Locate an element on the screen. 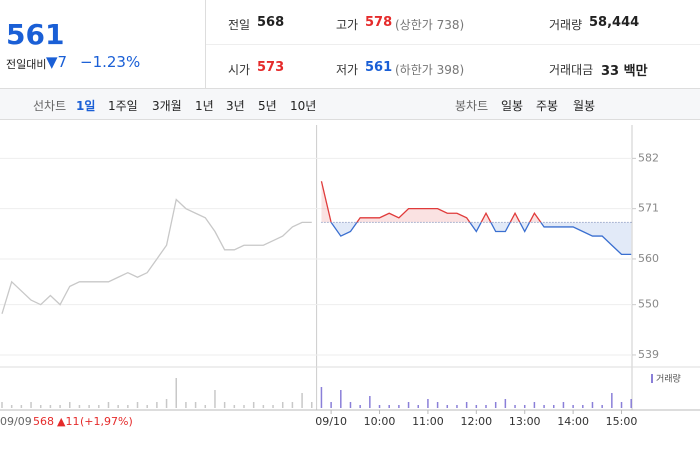 The height and width of the screenshot is (450, 700). period-button: 3년 is located at coordinates (235, 106).